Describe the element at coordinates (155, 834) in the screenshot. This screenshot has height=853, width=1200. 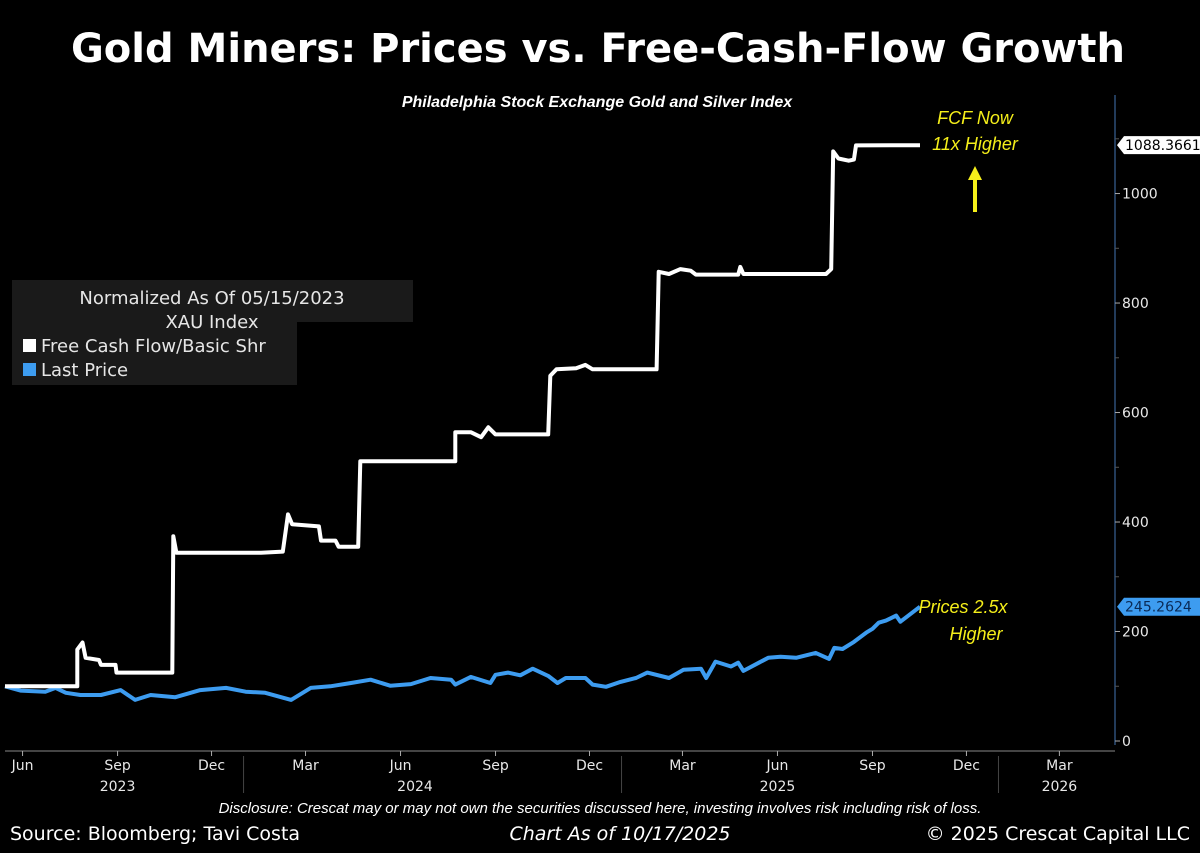
I see `source-text: Source: Bloomberg; Tavi Costa` at that location.